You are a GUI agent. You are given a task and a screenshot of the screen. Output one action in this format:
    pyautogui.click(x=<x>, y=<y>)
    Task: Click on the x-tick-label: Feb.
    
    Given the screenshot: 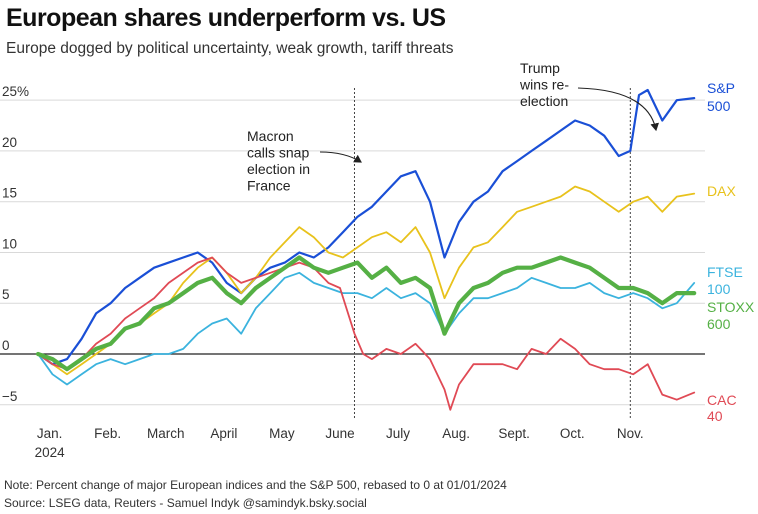 What is the action you would take?
    pyautogui.click(x=107, y=433)
    